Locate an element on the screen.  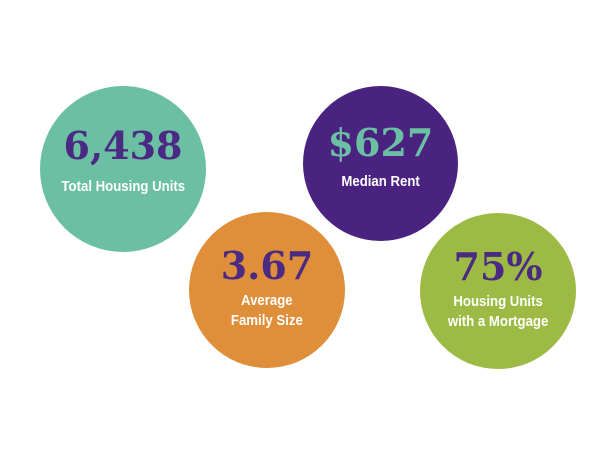
stat-label: Median Rent is located at coordinates (380, 182).